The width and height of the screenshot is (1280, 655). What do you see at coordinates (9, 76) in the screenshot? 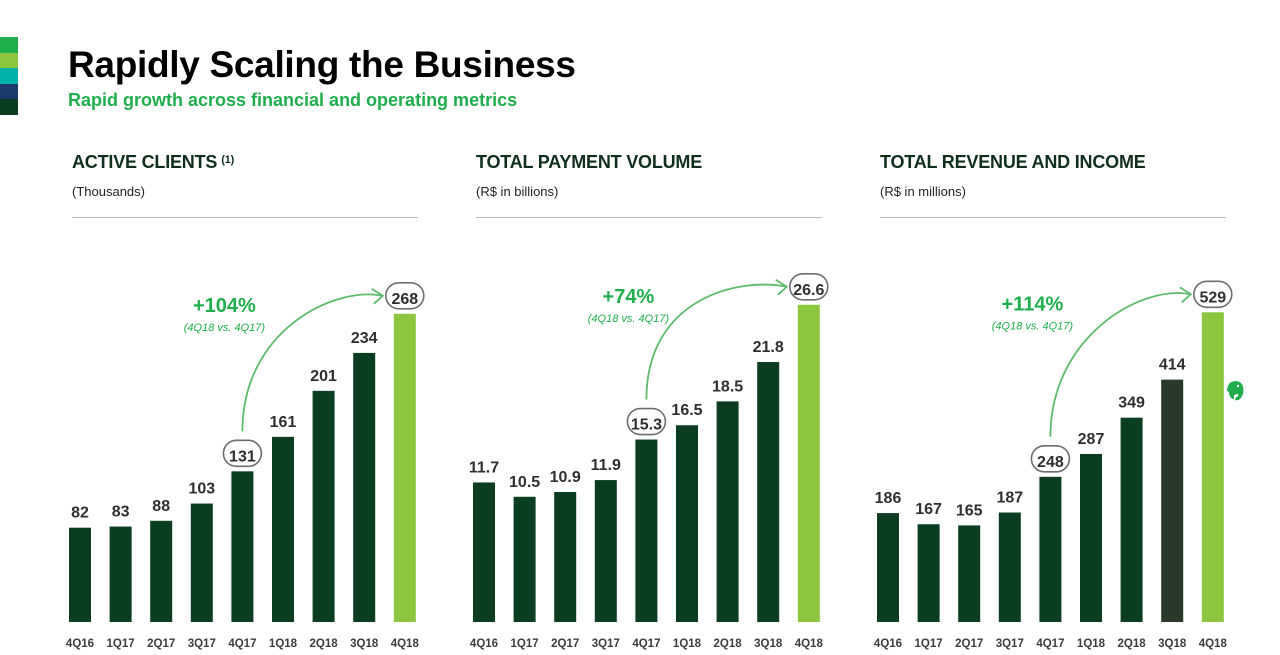
I see `brand-stripes` at bounding box center [9, 76].